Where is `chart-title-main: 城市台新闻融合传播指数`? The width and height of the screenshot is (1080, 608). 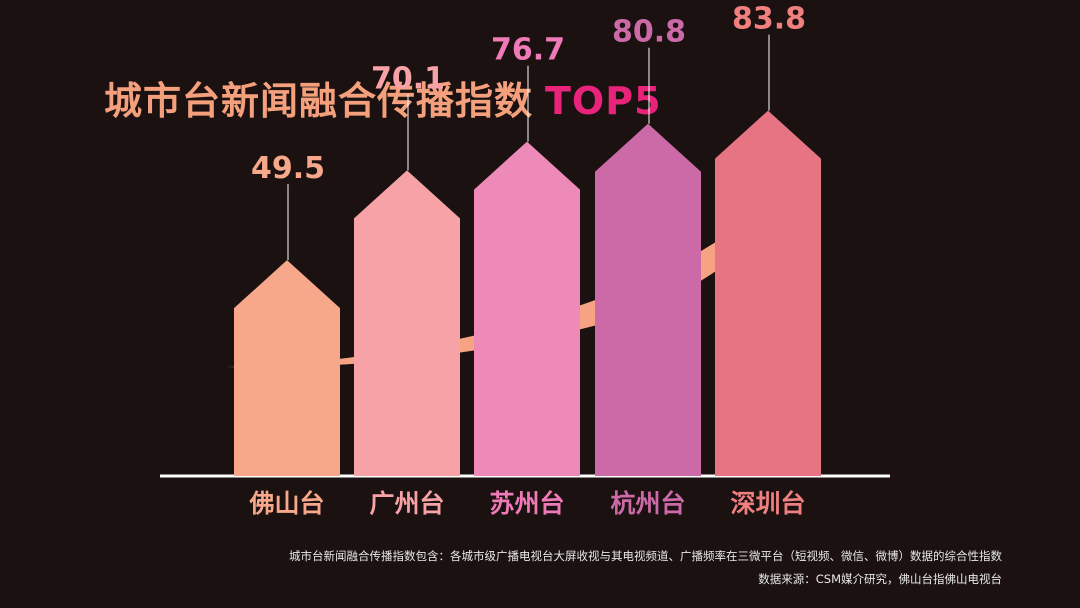
chart-title-main: 城市台新闻融合传播指数 is located at coordinates (319, 101).